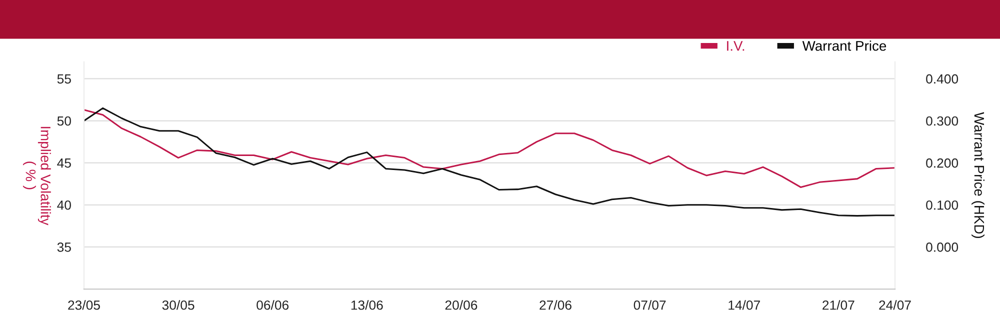 Image resolution: width=1000 pixels, height=324 pixels. Describe the element at coordinates (64, 247) in the screenshot. I see `y-tick-label: 35` at that location.